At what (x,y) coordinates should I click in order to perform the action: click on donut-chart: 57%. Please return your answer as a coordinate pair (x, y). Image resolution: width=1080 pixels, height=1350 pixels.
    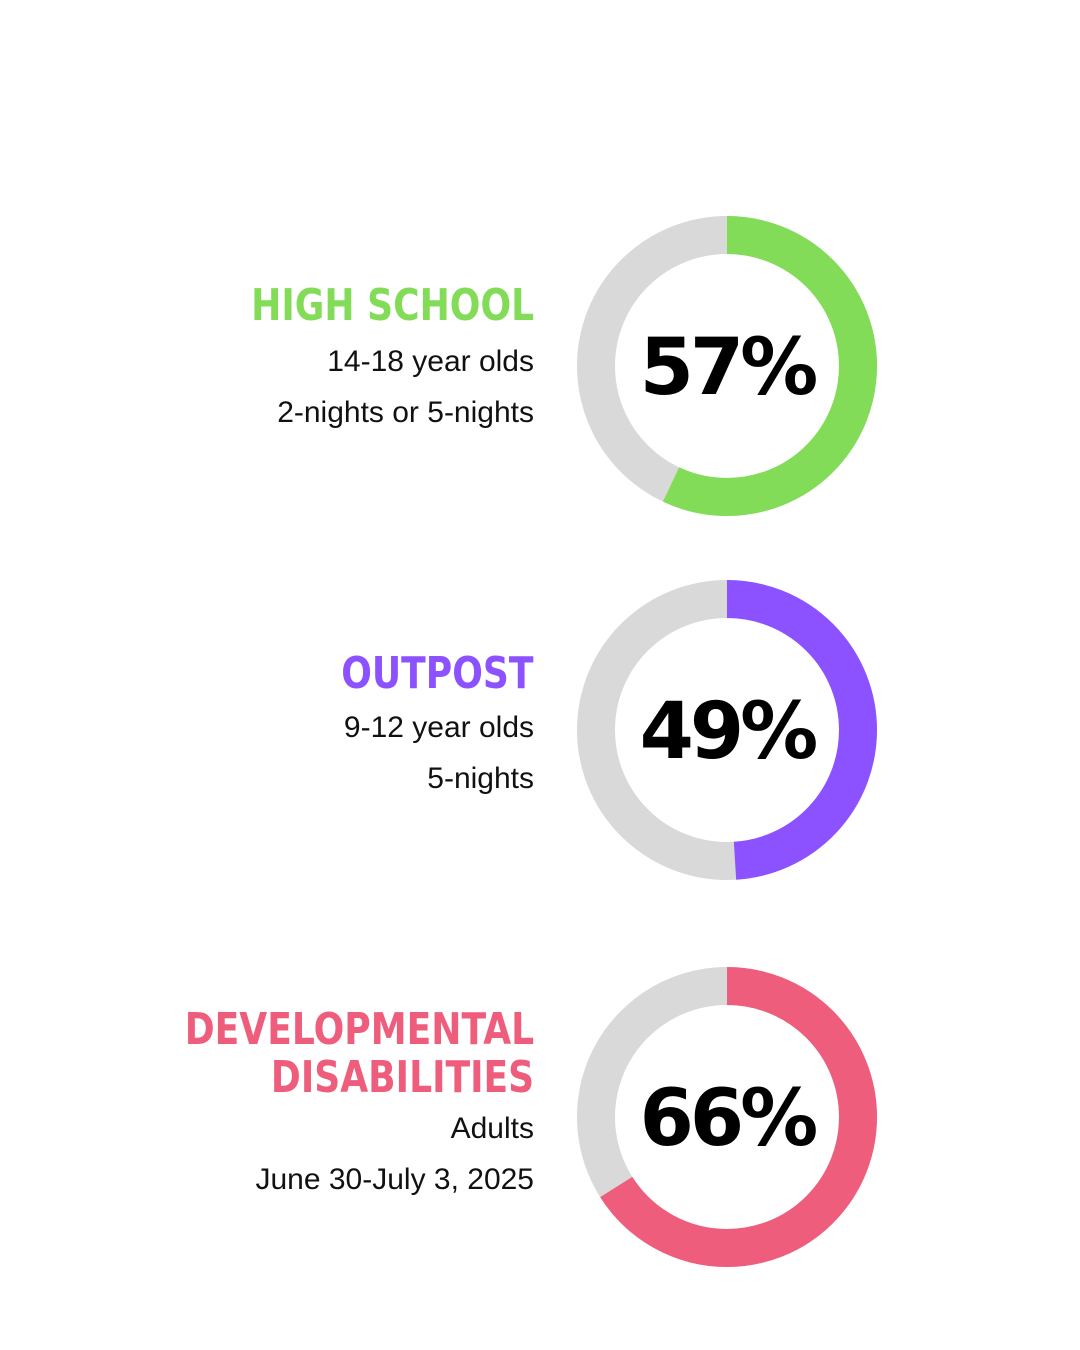
    Looking at the image, I should click on (727, 366).